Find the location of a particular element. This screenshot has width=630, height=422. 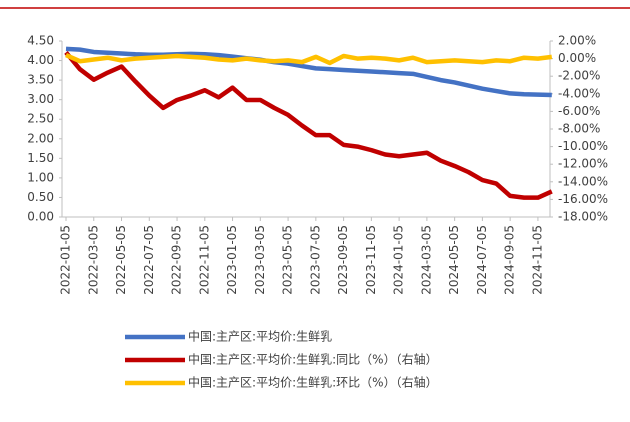

x-tick-label: 2022-11-05 is located at coordinates (204, 260).